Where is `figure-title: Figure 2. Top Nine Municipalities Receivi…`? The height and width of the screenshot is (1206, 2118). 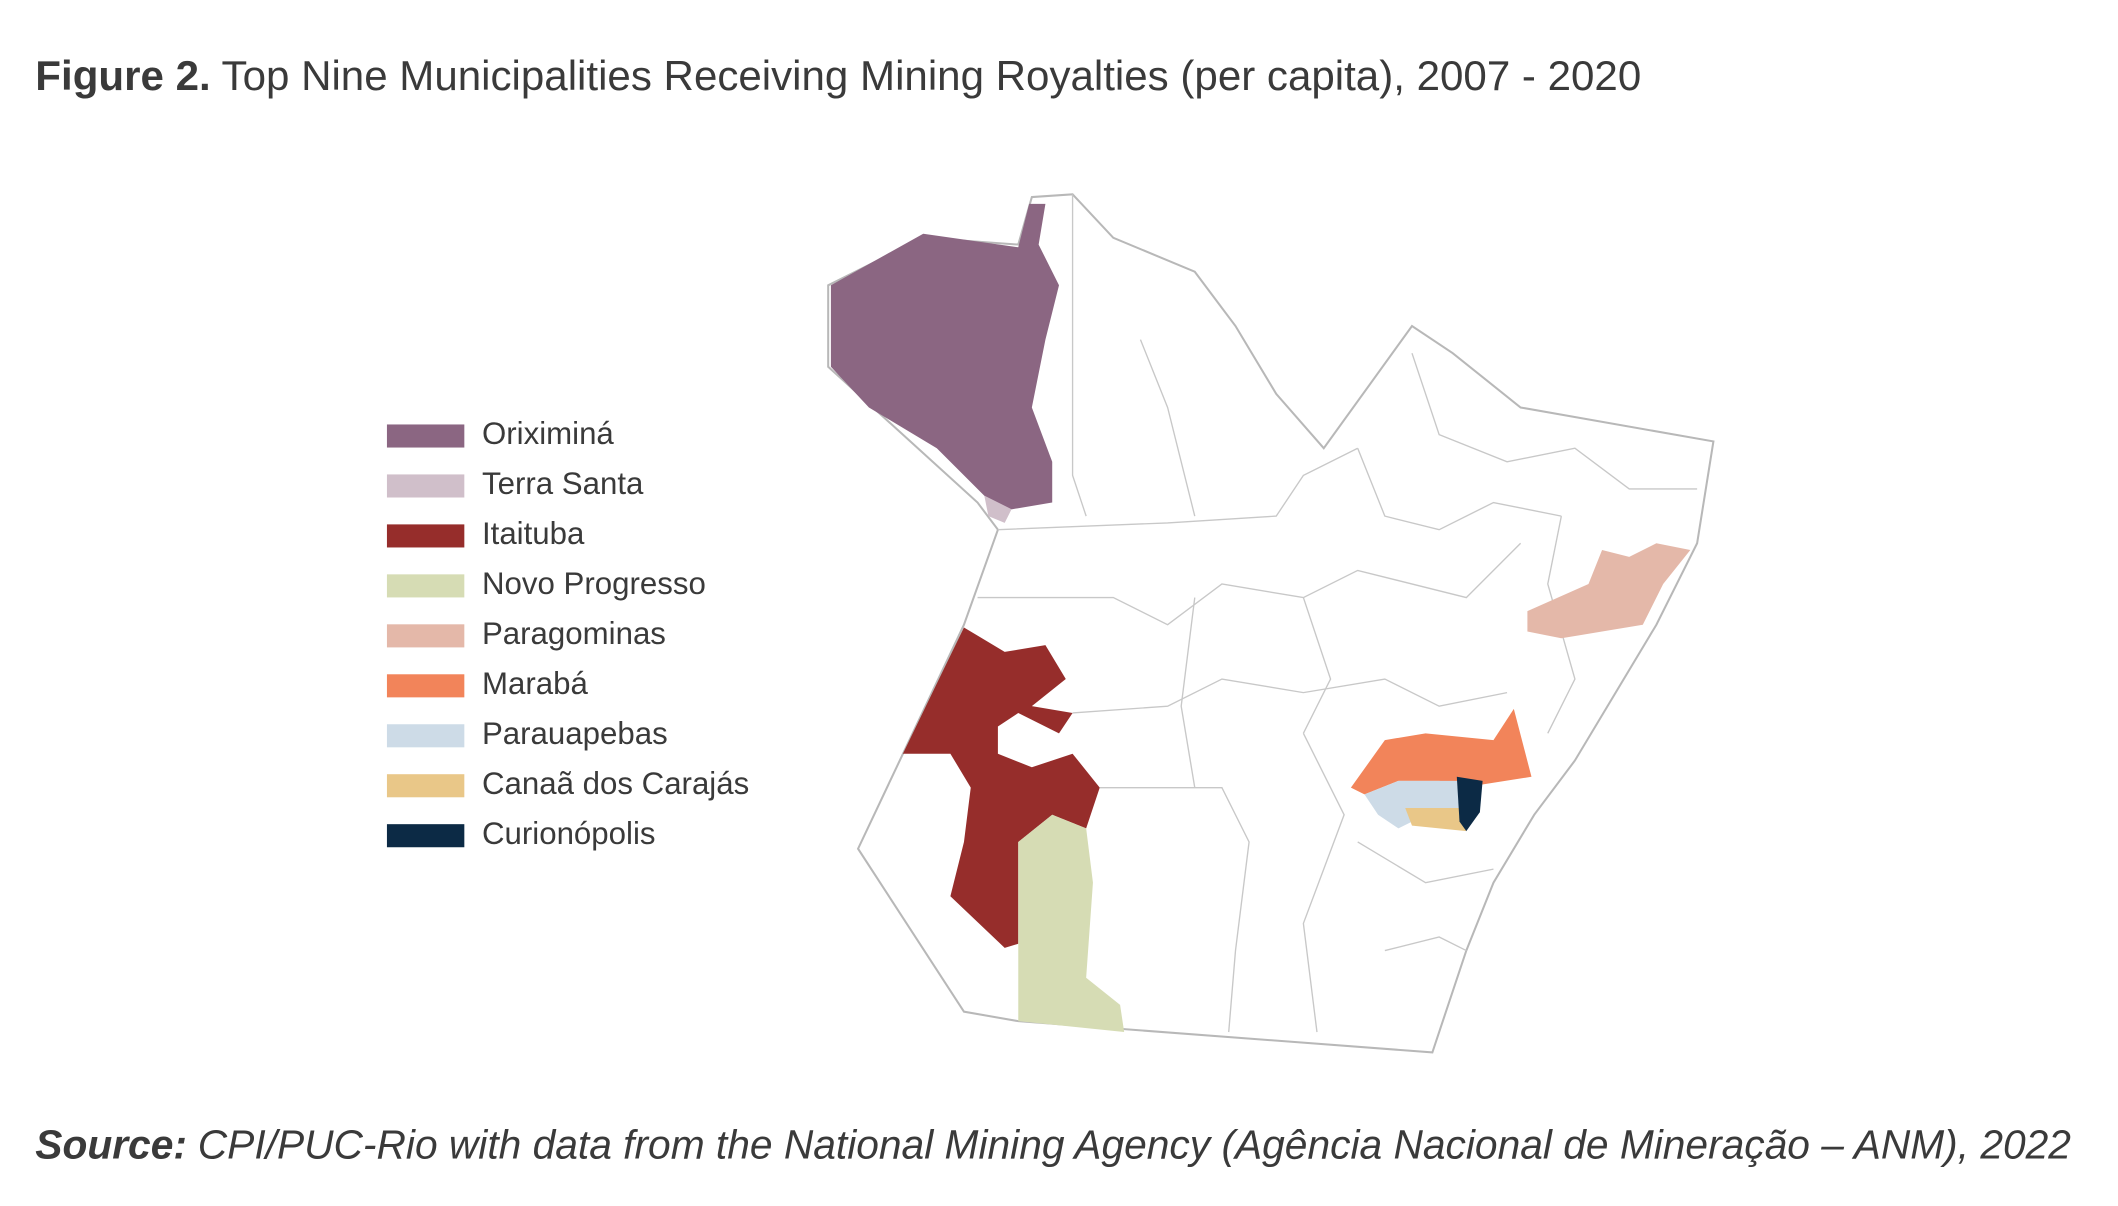 figure-title: Figure 2. Top Nine Municipalities Receivi… is located at coordinates (838, 75).